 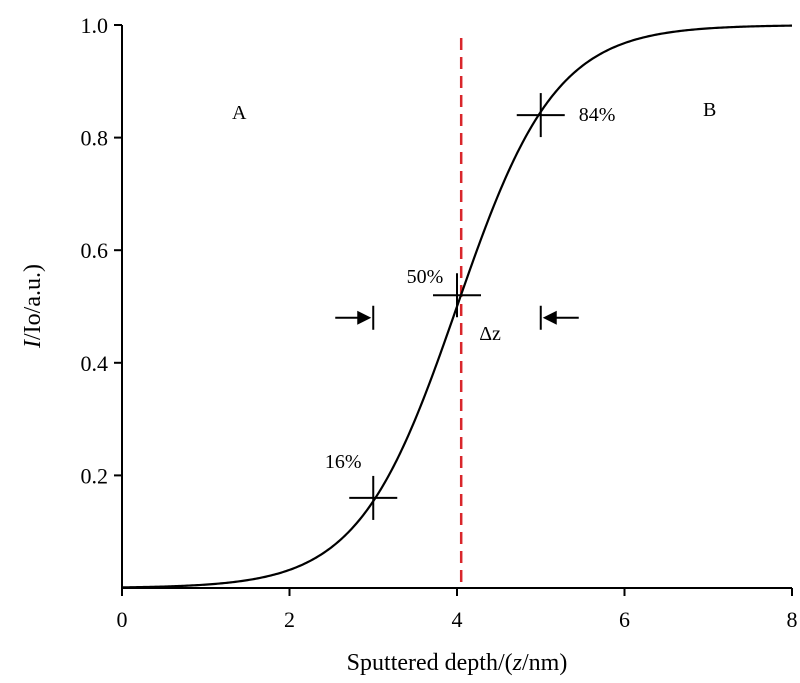 What do you see at coordinates (95, 25) in the screenshot?
I see `y-tick-label: 1.0` at bounding box center [95, 25].